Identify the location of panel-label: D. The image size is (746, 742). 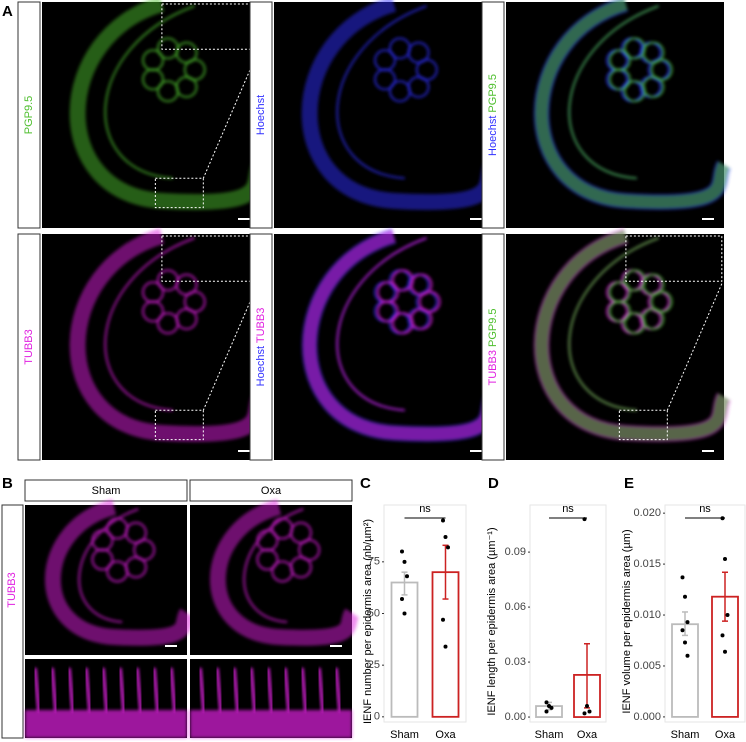
(493, 483).